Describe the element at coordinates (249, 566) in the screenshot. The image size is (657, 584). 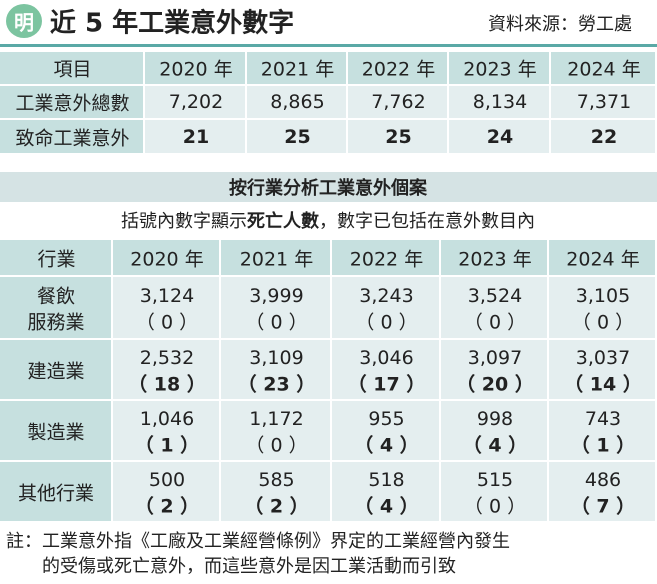
I see `note: 的受傷或死亡意外，而這些意外是因工業活動而引致` at that location.